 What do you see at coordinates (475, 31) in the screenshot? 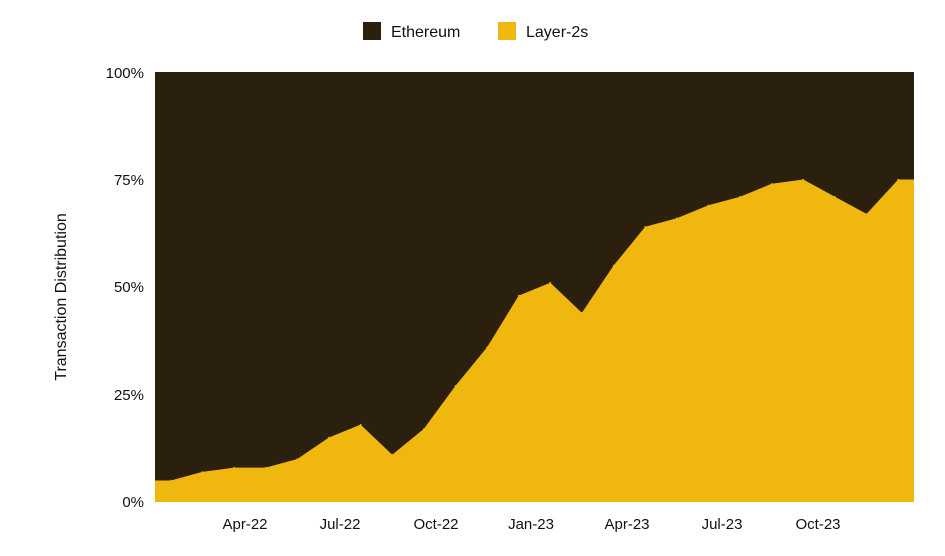
I see `legend: Ethereum Layer-2s` at bounding box center [475, 31].